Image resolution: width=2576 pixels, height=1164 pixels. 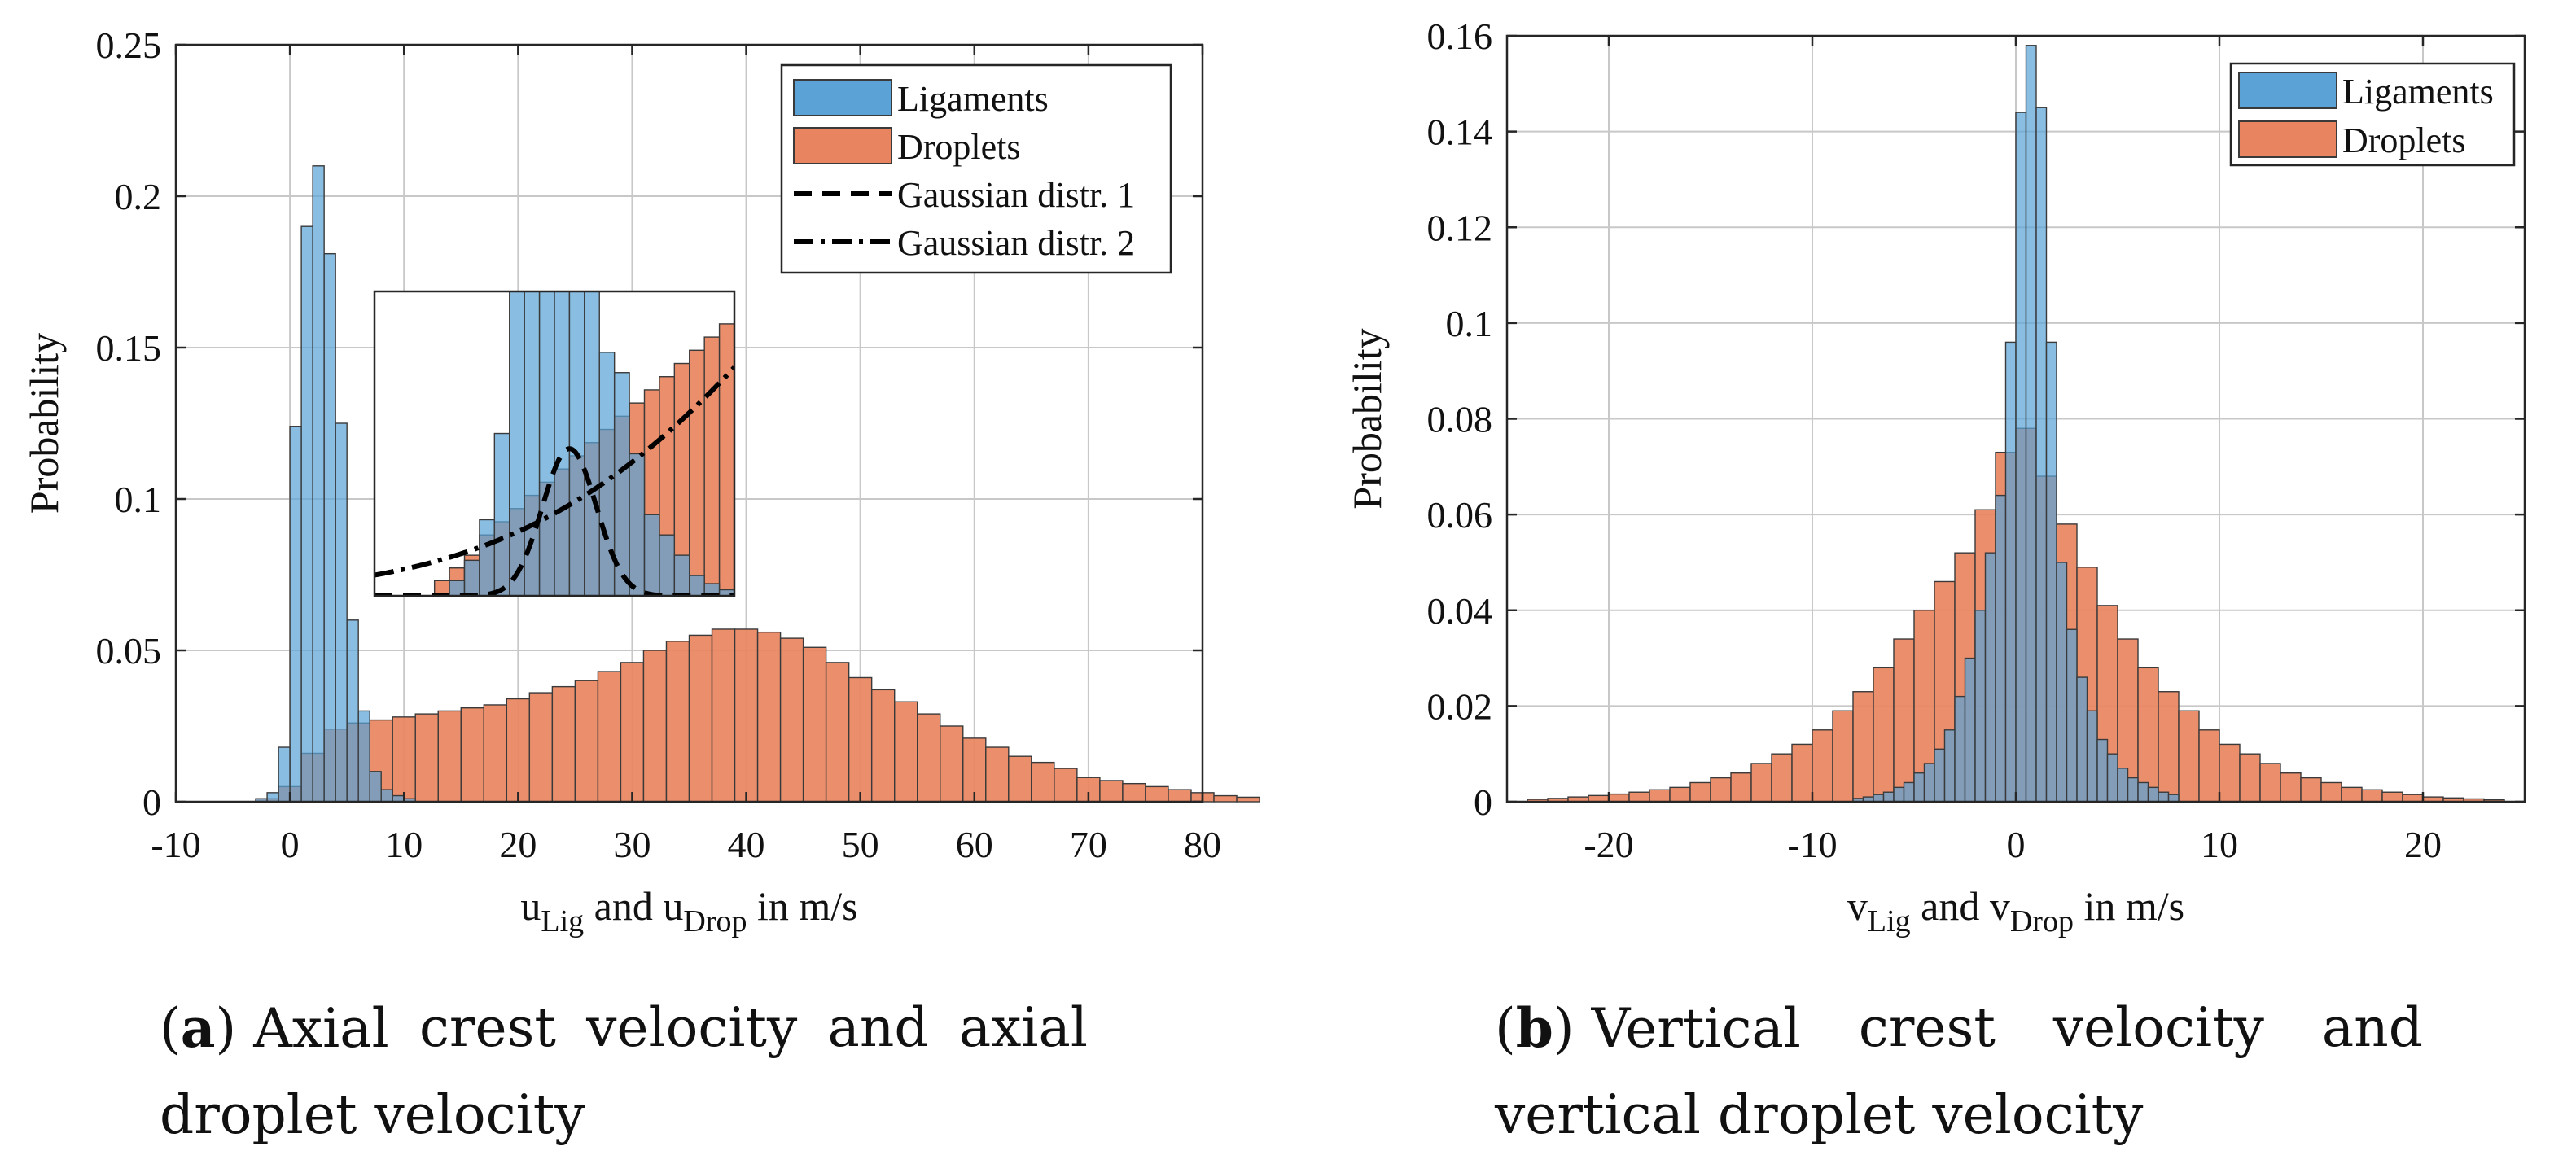 I want to click on y-tick-label: 0.06, so click(x=1460, y=515).